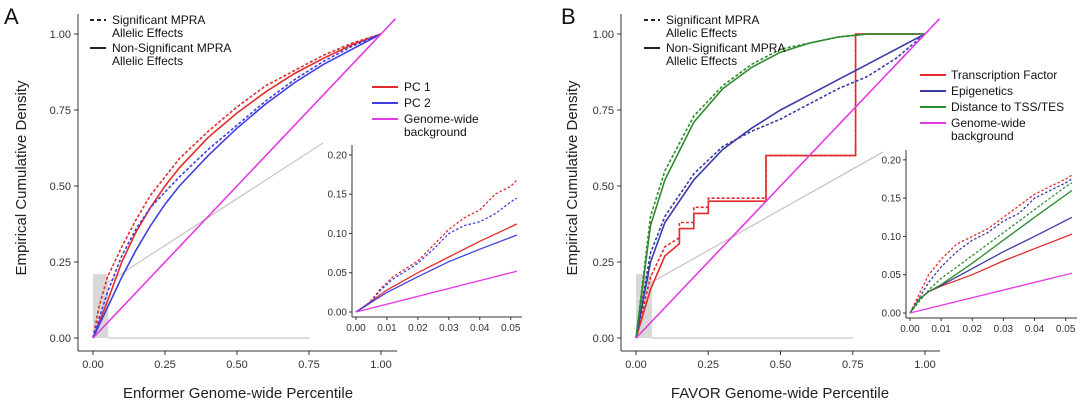 The image size is (1080, 407). Describe the element at coordinates (982, 91) in the screenshot. I see `legend-epigenetics-label: Epigenetics` at that location.